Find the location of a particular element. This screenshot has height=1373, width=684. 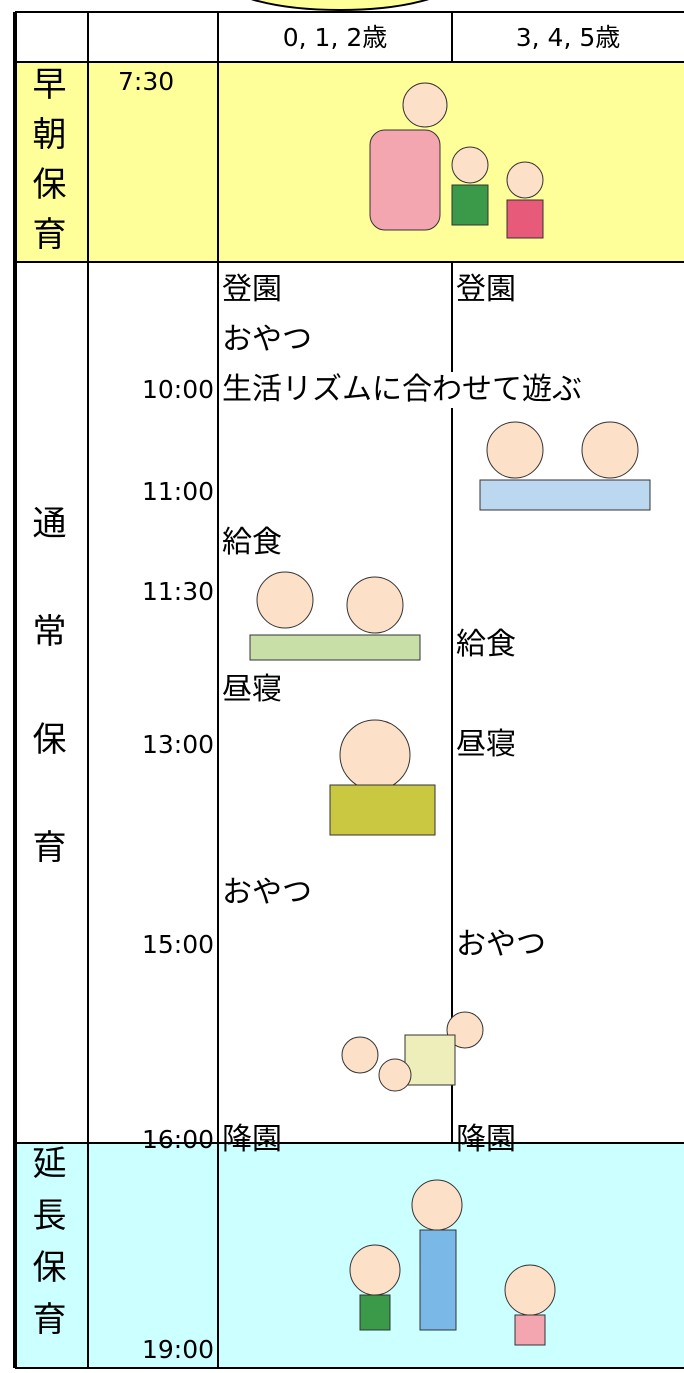

section-label: 早朝保育 is located at coordinates (46, 166).